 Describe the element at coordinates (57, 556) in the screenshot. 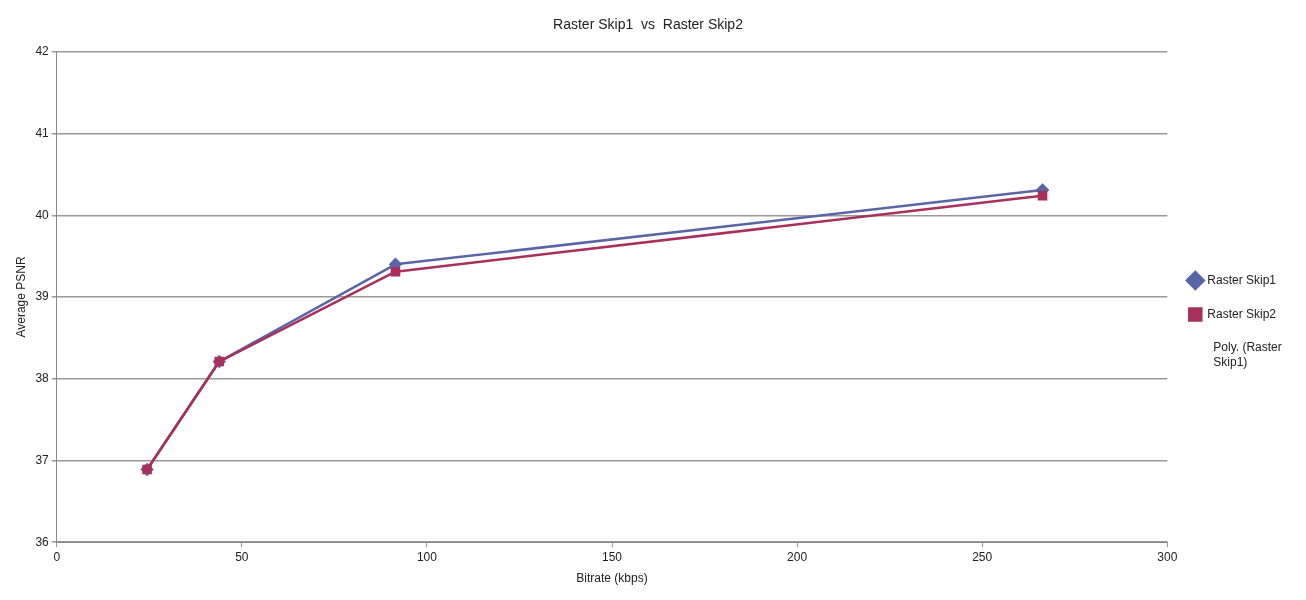

I see `x-tick-label: 0` at that location.